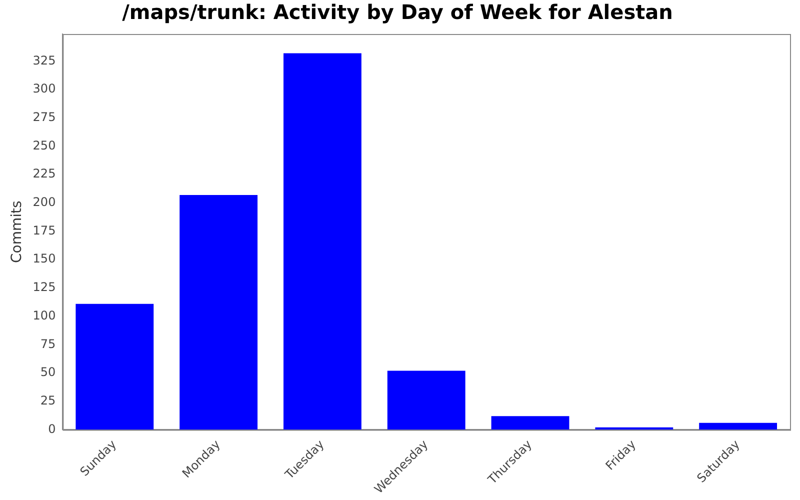  I want to click on y-tick-label: 25, so click(48, 400).